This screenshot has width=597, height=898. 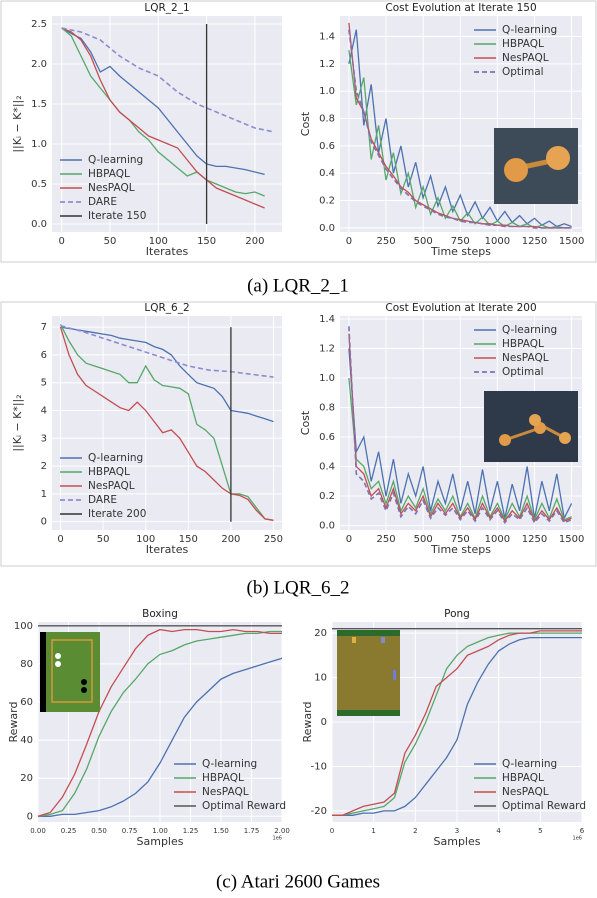 What do you see at coordinates (188, 539) in the screenshot?
I see `x-tick-label: 150` at bounding box center [188, 539].